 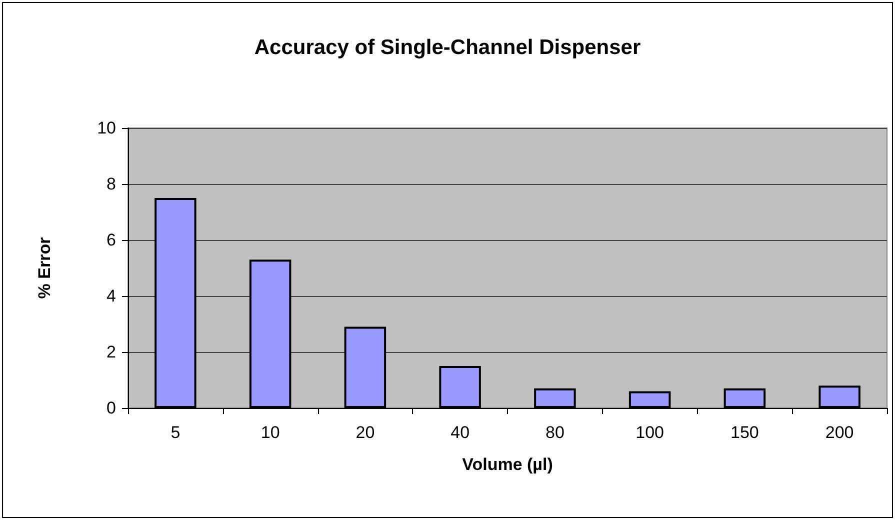 What do you see at coordinates (106, 128) in the screenshot?
I see `y-tick-label: 10` at bounding box center [106, 128].